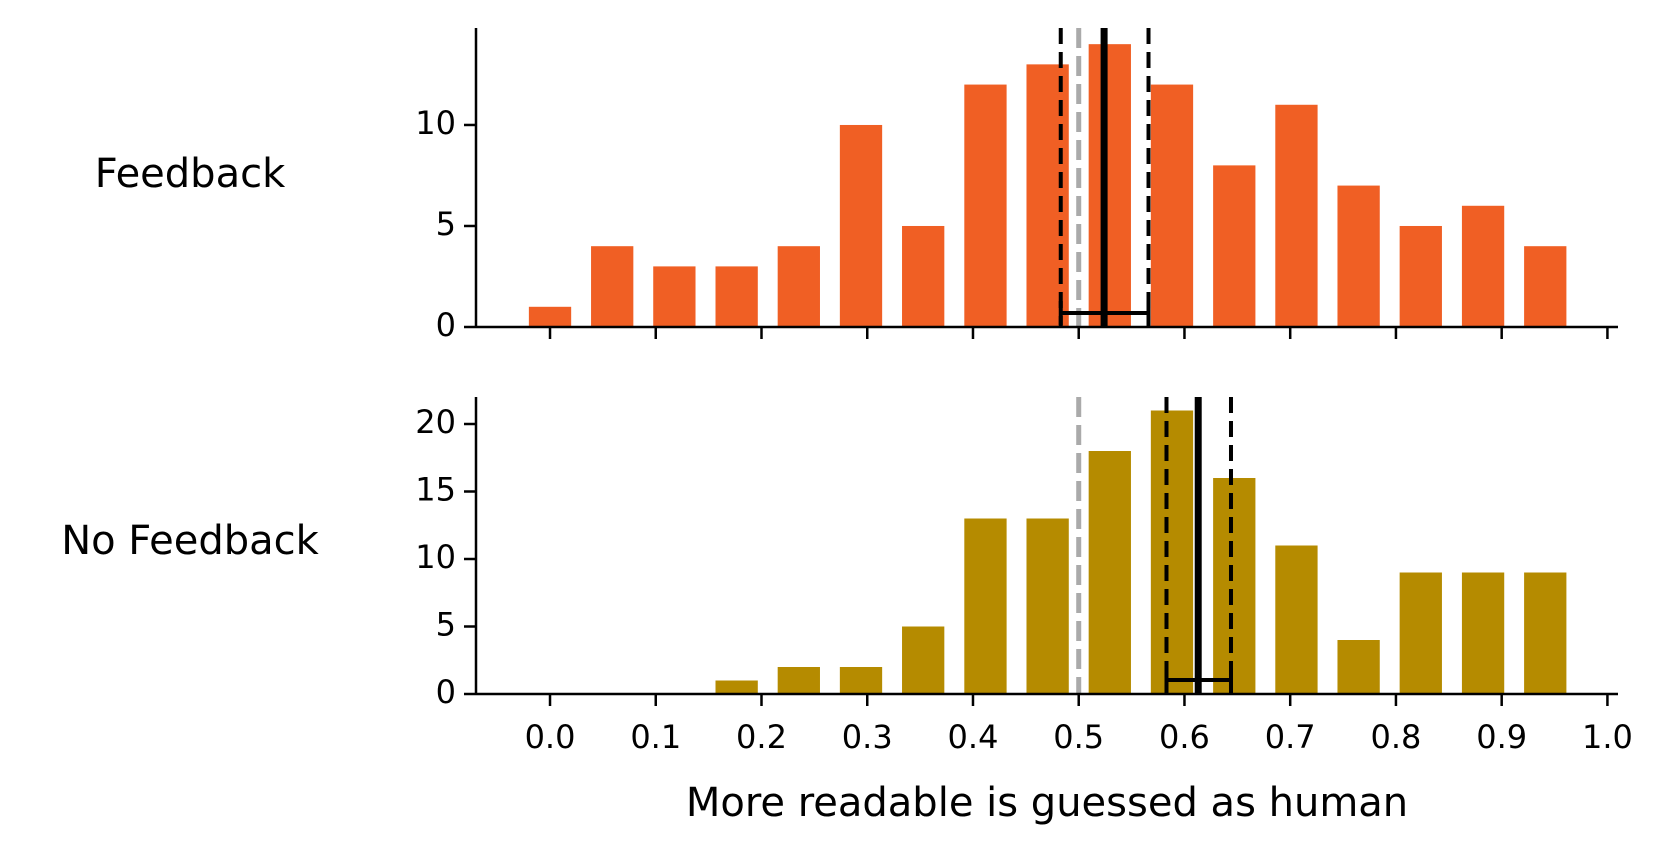 The width and height of the screenshot is (1661, 853). I want to click on x-tick-label: 0.4, so click(973, 737).